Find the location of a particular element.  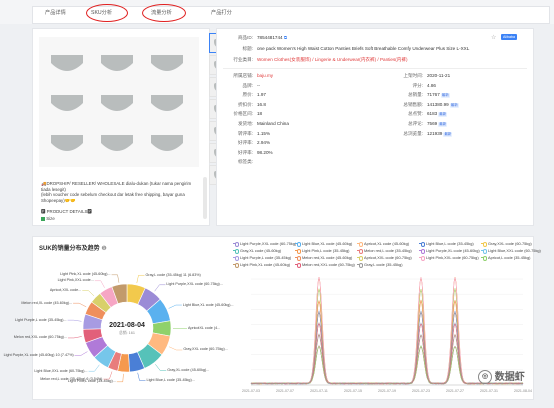

right-value-0: 2020-11-21 is located at coordinates (438, 75).